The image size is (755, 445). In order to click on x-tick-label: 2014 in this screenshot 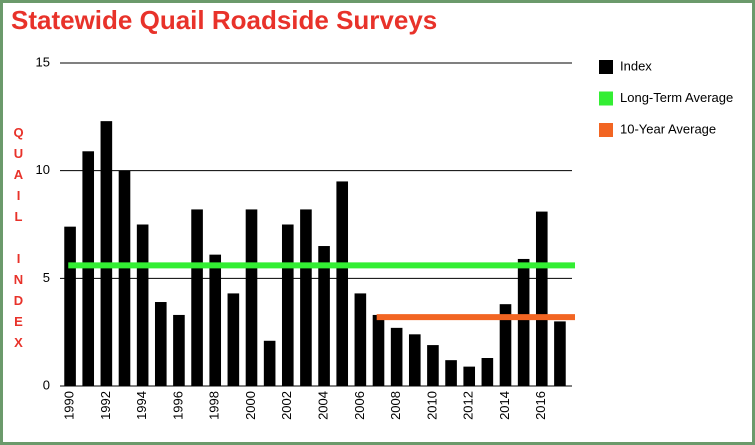, I will do `click(504, 405)`.